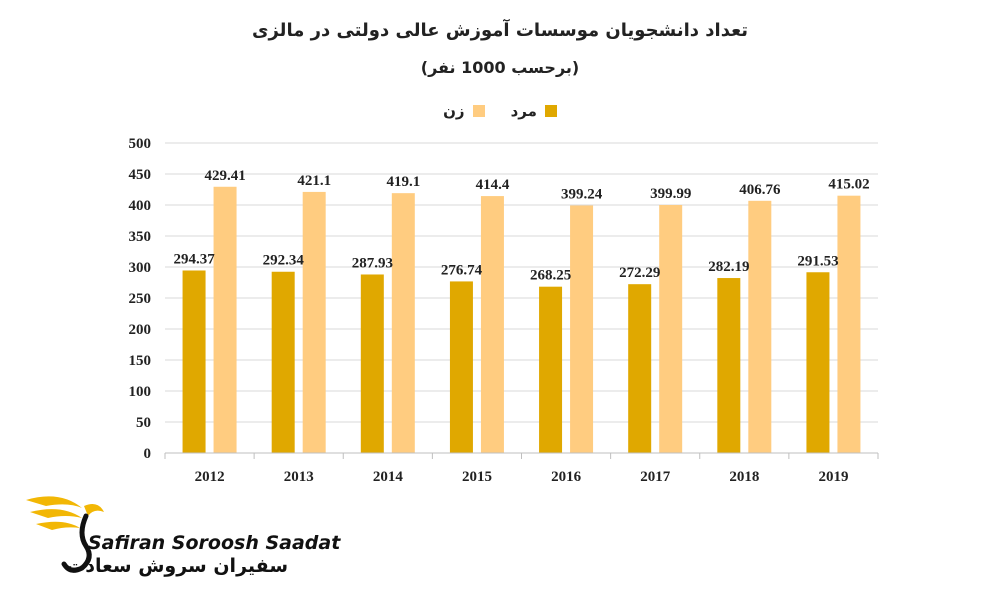 The image size is (1000, 600). I want to click on data-label: 287.93, so click(372, 263).